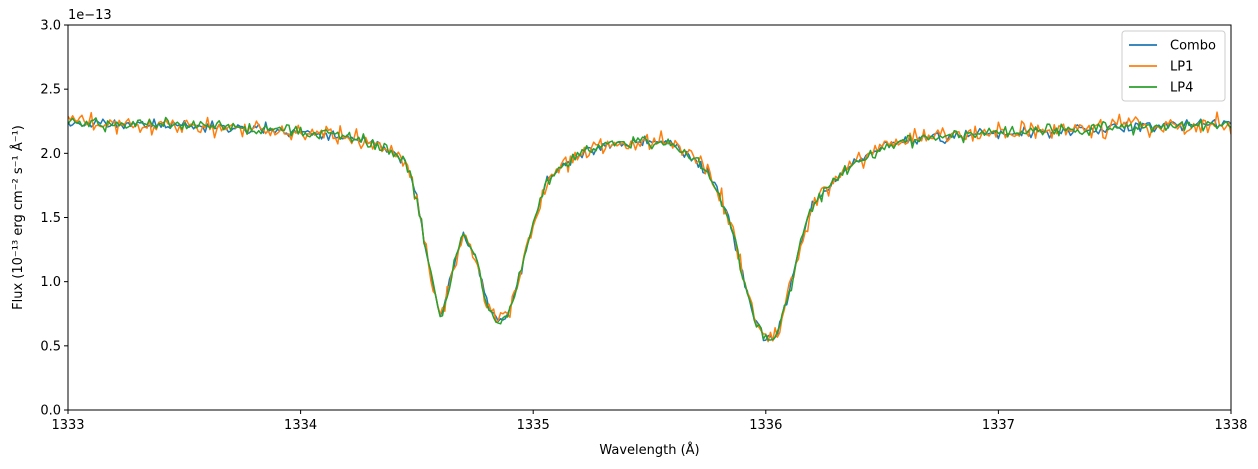 This screenshot has height=469, width=1258. Describe the element at coordinates (50, 26) in the screenshot. I see `y-tick-label: 3.0` at that location.